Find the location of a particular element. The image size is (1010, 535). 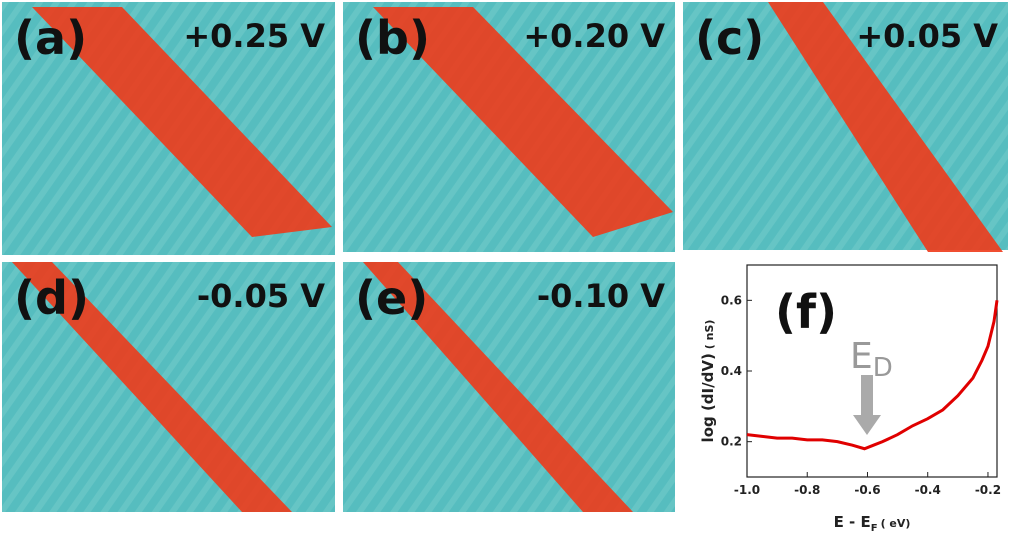

arrow is located at coordinates (867, 405).